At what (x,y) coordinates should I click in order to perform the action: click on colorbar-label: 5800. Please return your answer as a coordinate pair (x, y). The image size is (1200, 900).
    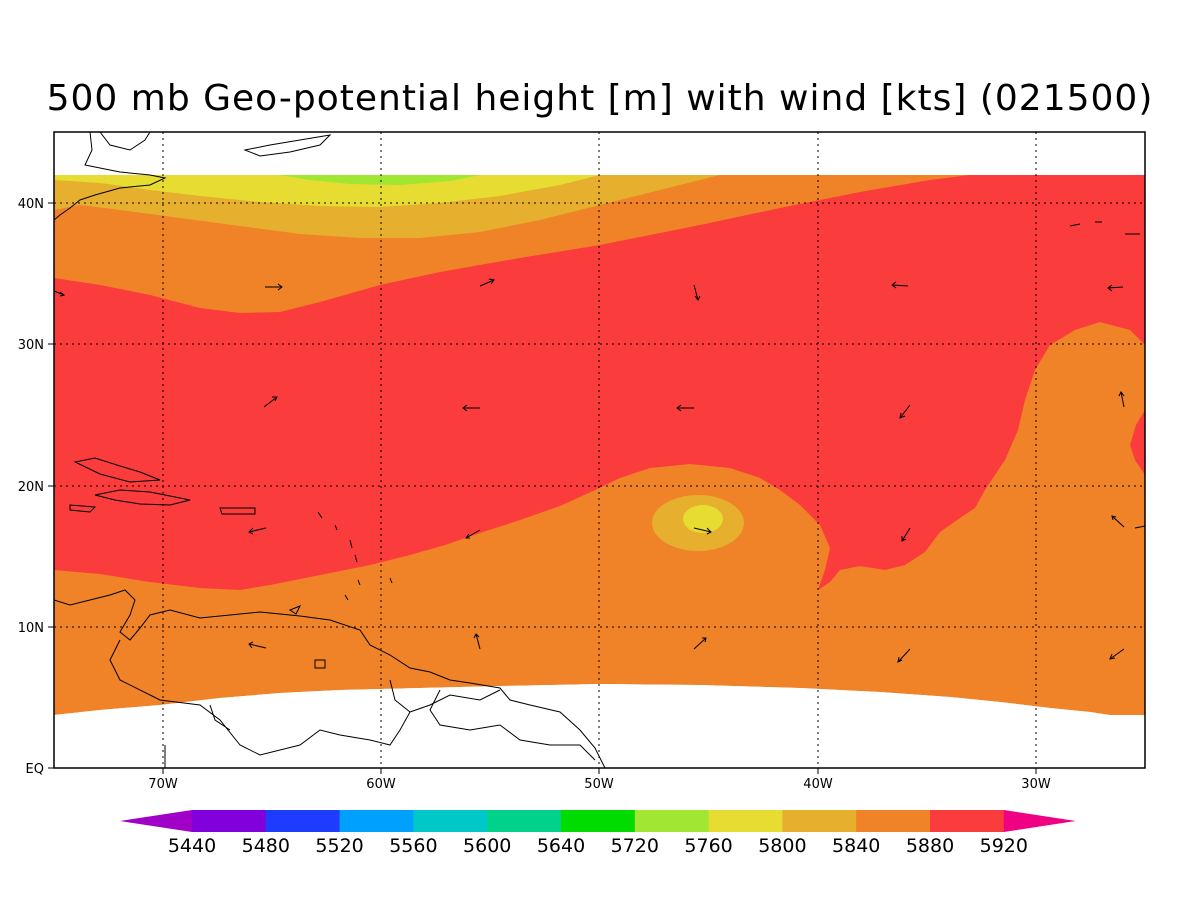
    Looking at the image, I should click on (782, 846).